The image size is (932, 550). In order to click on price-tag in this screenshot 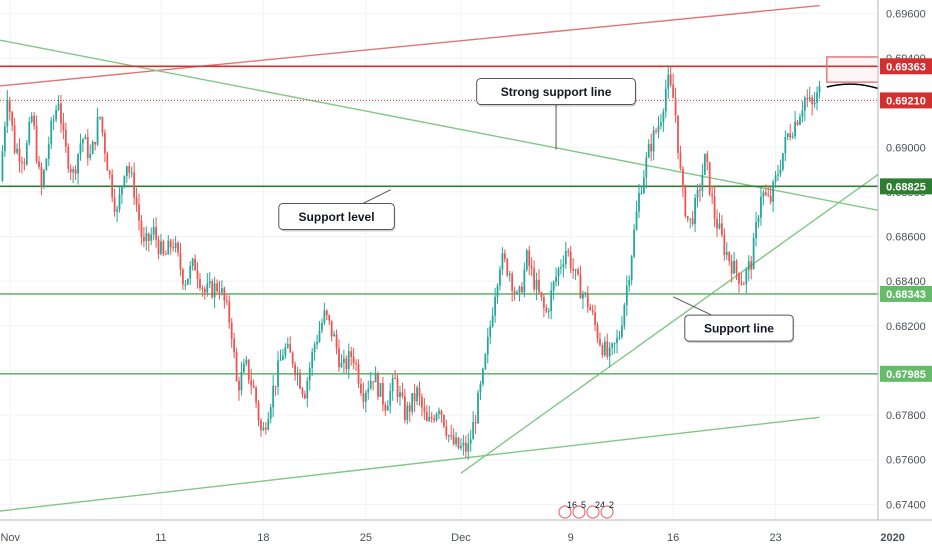, I will do `click(906, 66)`.